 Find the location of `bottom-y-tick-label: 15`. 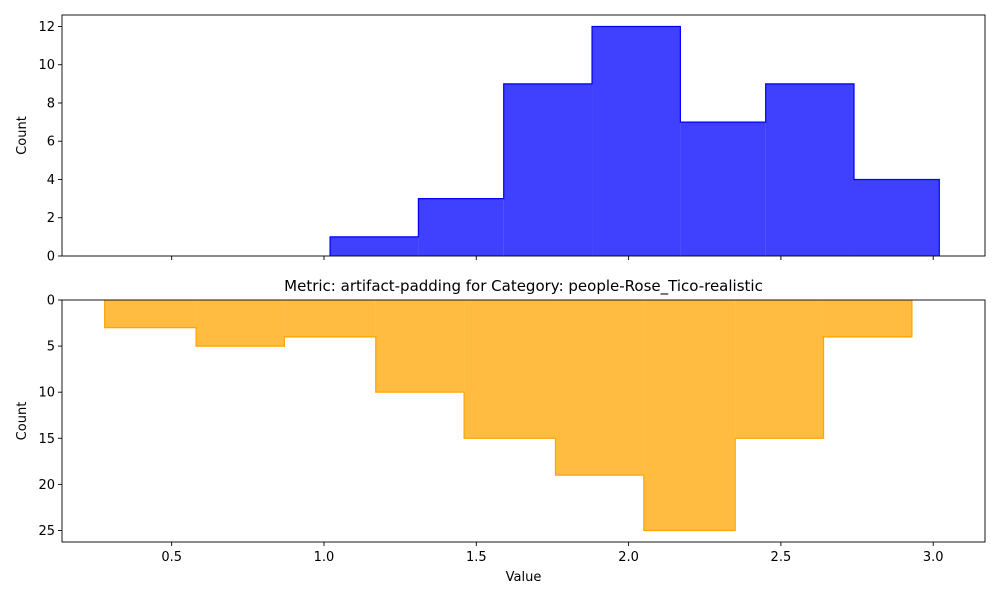

bottom-y-tick-label: 15 is located at coordinates (46, 439).